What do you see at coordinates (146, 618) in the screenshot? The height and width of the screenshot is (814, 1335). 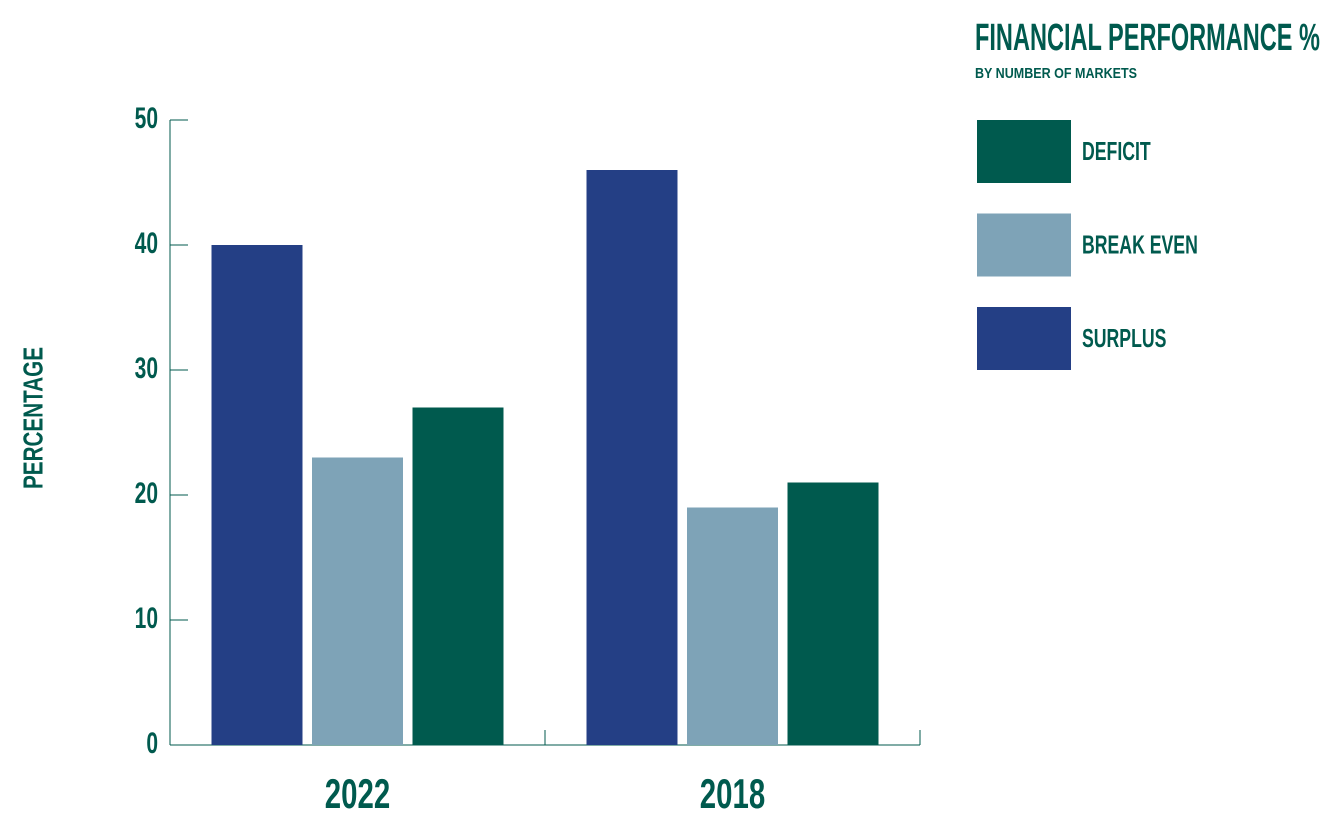 I see `y-tick-label: 10` at bounding box center [146, 618].